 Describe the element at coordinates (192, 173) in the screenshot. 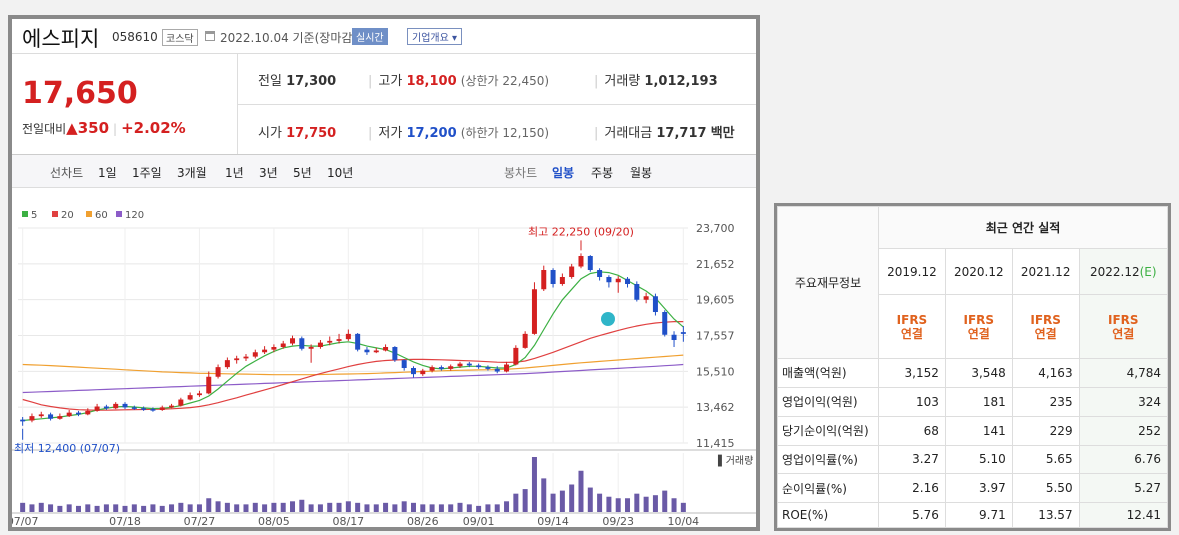

I see `tab-3m: 3개월` at that location.